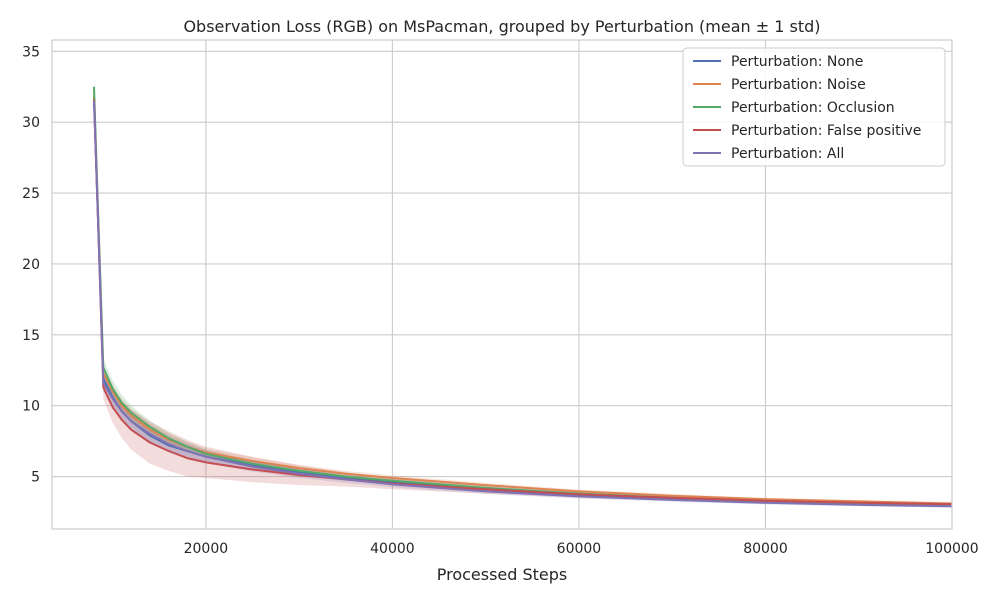 Image resolution: width=1000 pixels, height=600 pixels. What do you see at coordinates (392, 549) in the screenshot?
I see `x-tick-label: 40000` at bounding box center [392, 549].